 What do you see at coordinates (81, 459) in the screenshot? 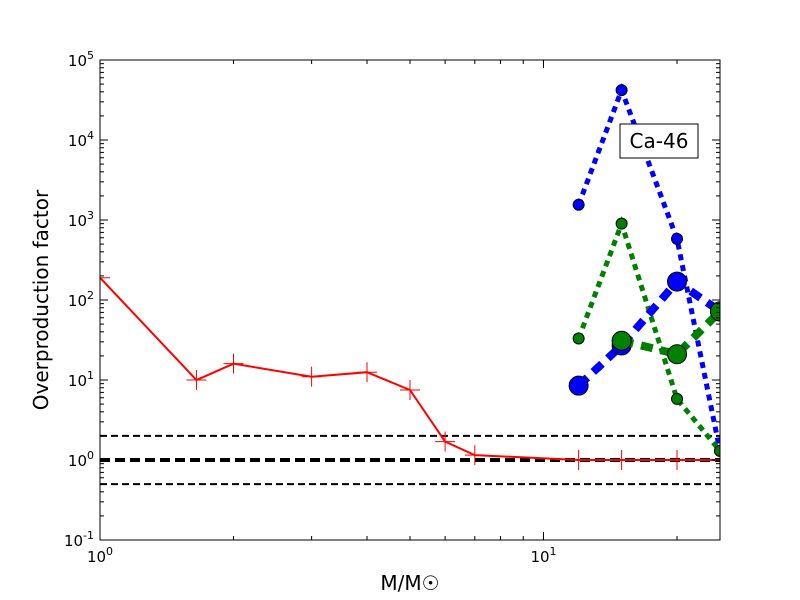
I see `y-tick-label-1: 10⁰` at bounding box center [81, 459].